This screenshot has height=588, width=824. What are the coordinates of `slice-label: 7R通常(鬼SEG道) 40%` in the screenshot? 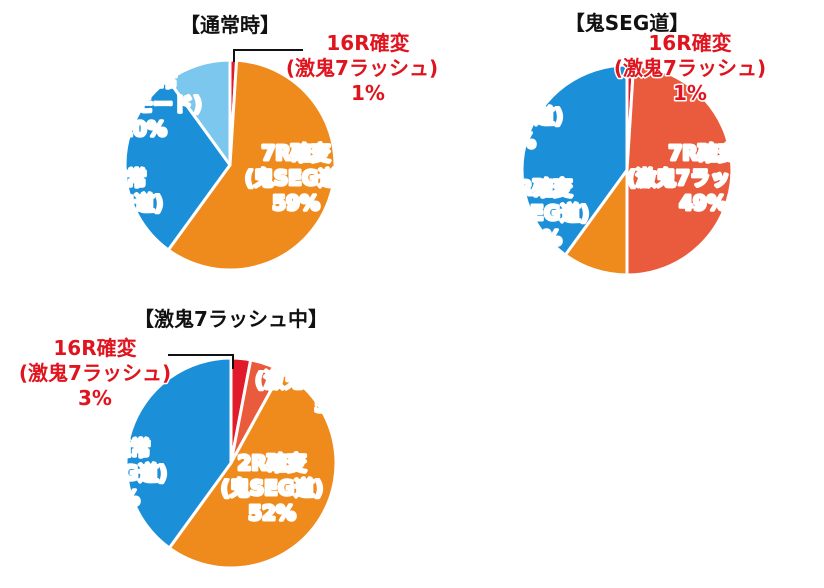 It's located at (512, 116).